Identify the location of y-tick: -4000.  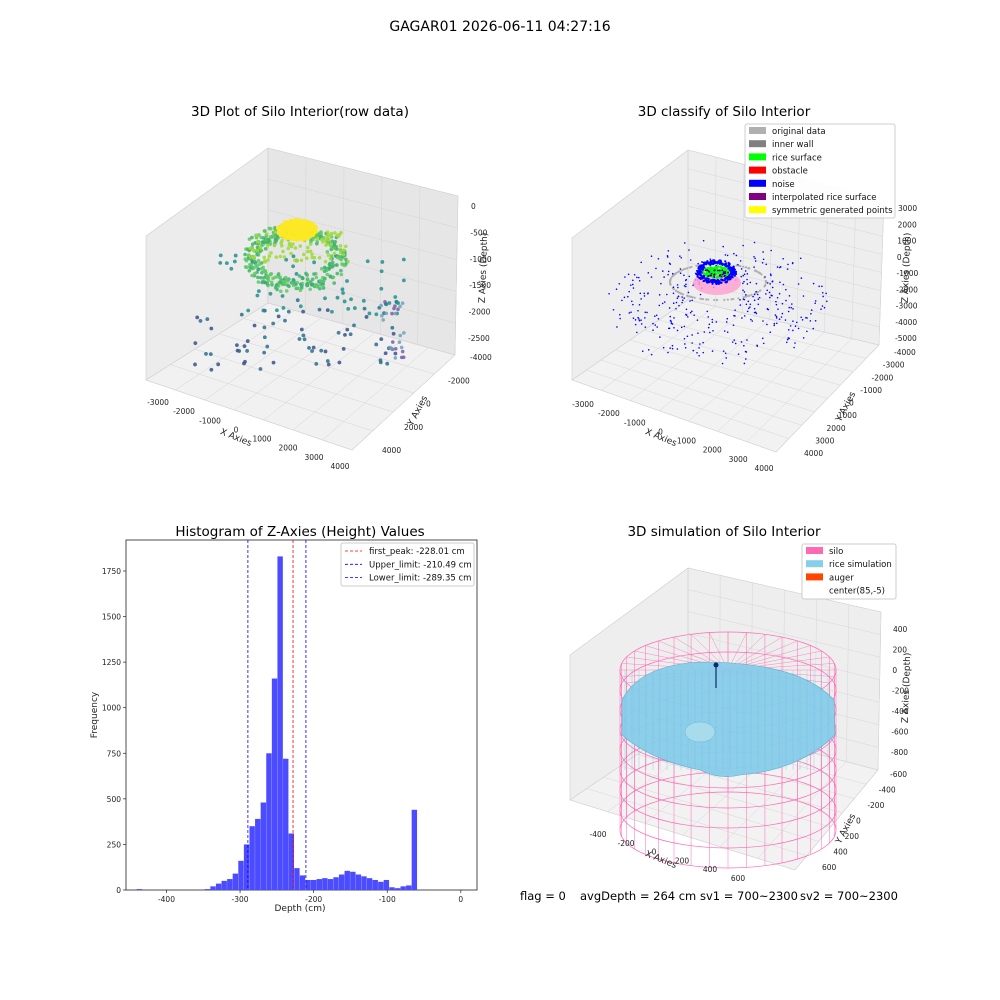
(905, 352).